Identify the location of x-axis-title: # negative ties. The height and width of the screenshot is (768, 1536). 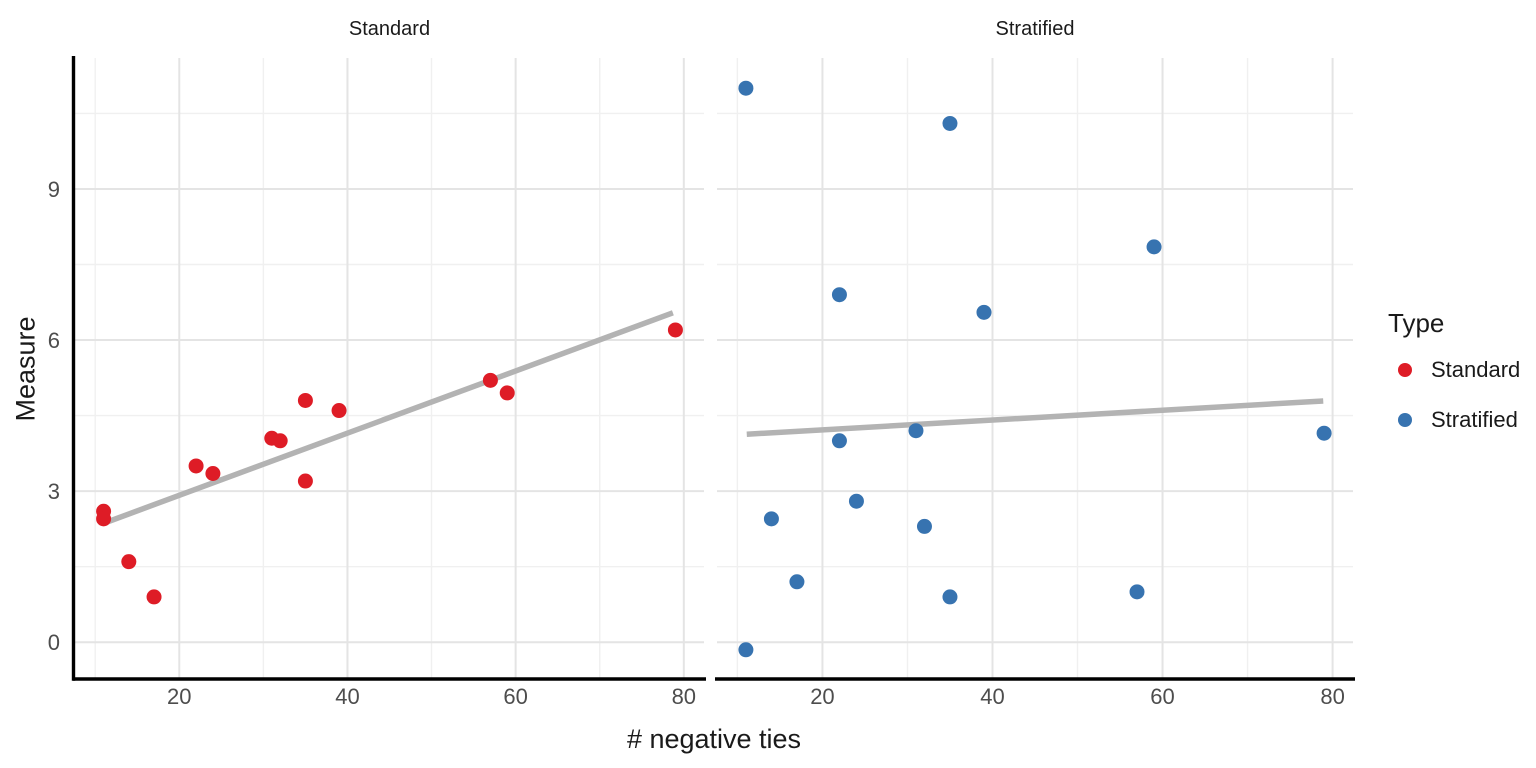
(714, 739).